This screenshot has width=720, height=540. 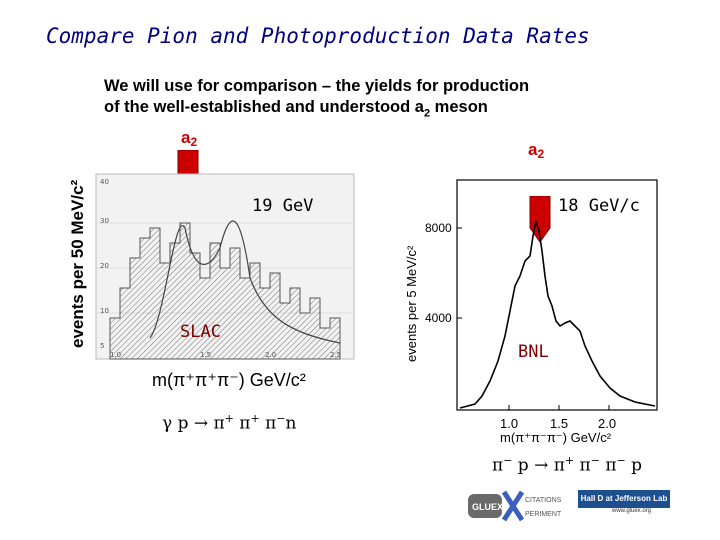 What do you see at coordinates (225, 266) in the screenshot?
I see `slac-histogram: 40 30 20 10 5 1.0 1.5 2.0 2.5` at bounding box center [225, 266].